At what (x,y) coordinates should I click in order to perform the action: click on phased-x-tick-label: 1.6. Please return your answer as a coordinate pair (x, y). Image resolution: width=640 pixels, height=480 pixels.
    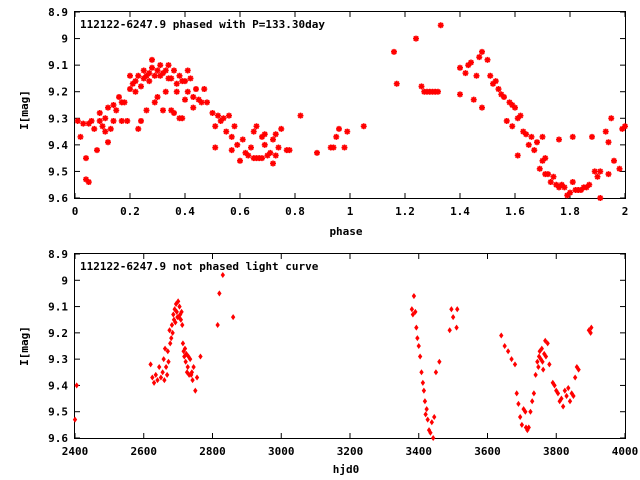
    Looking at the image, I should click on (515, 211).